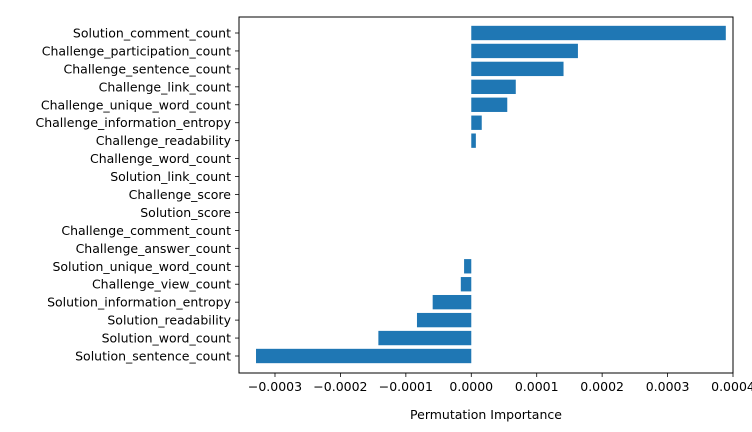 This screenshot has height=432, width=752. Describe the element at coordinates (602, 386) in the screenshot. I see `x-tick-label: 0.0002` at that location.